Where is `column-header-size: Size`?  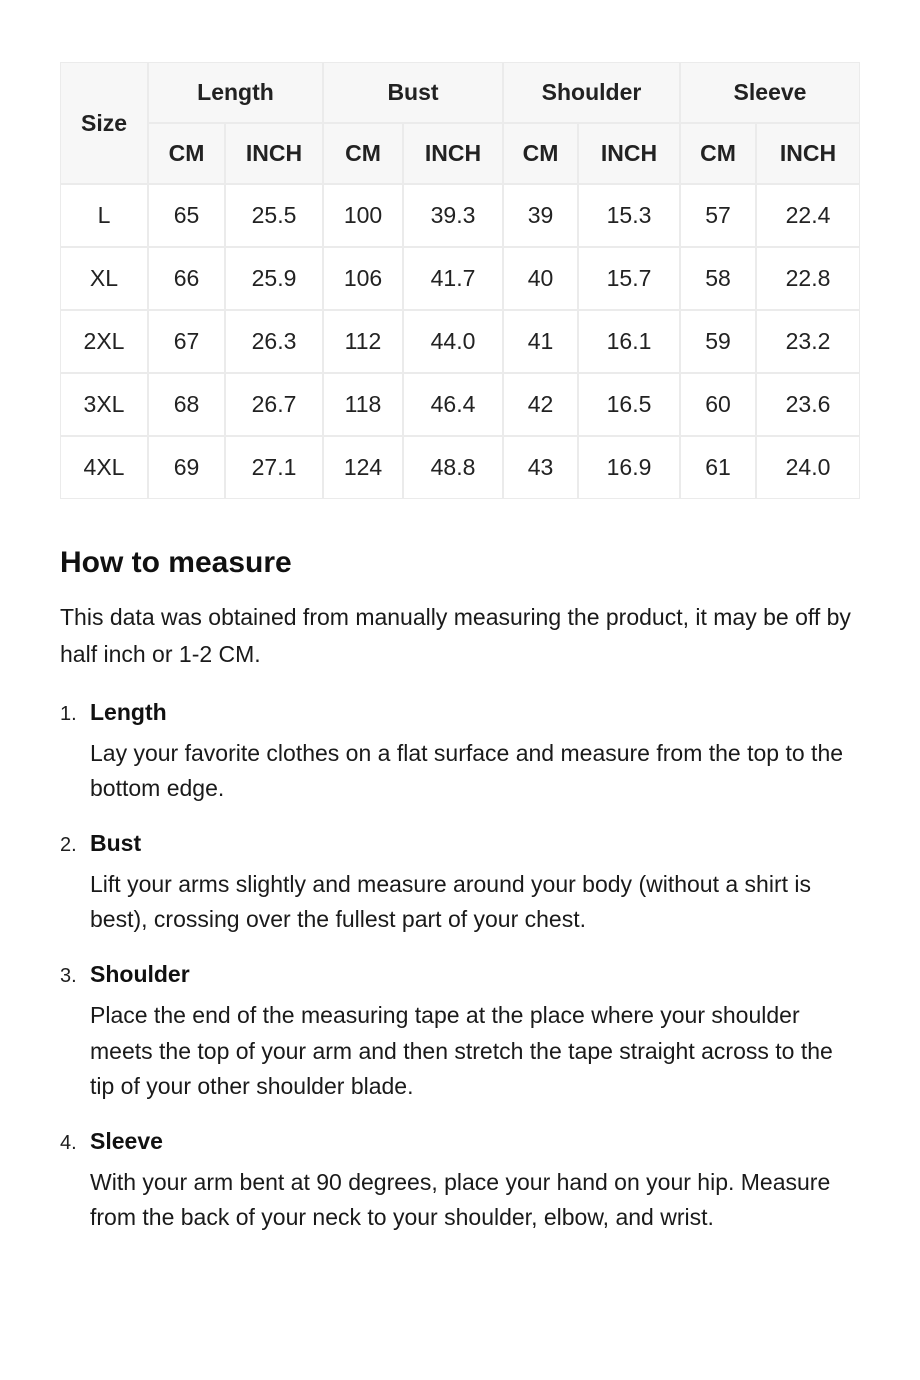
column-header-size: Size is located at coordinates (104, 123).